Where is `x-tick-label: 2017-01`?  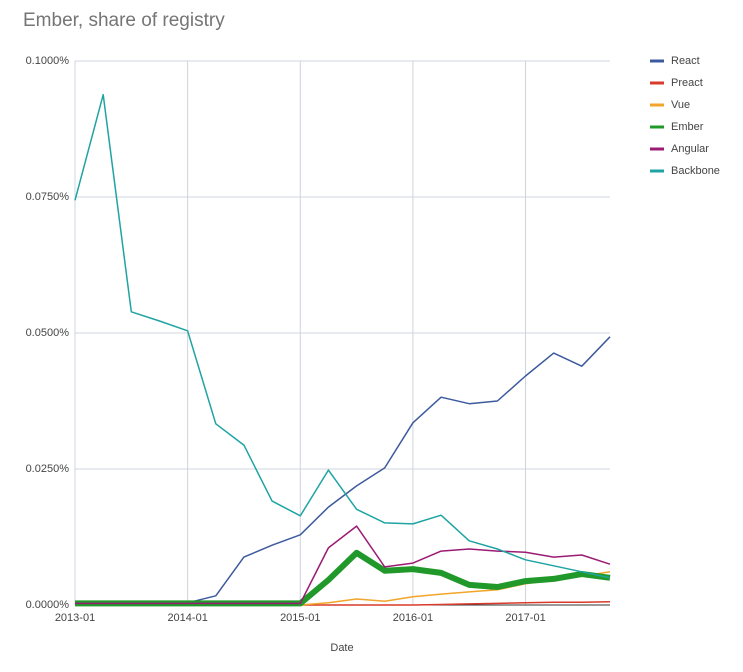
x-tick-label: 2017-01 is located at coordinates (525, 618).